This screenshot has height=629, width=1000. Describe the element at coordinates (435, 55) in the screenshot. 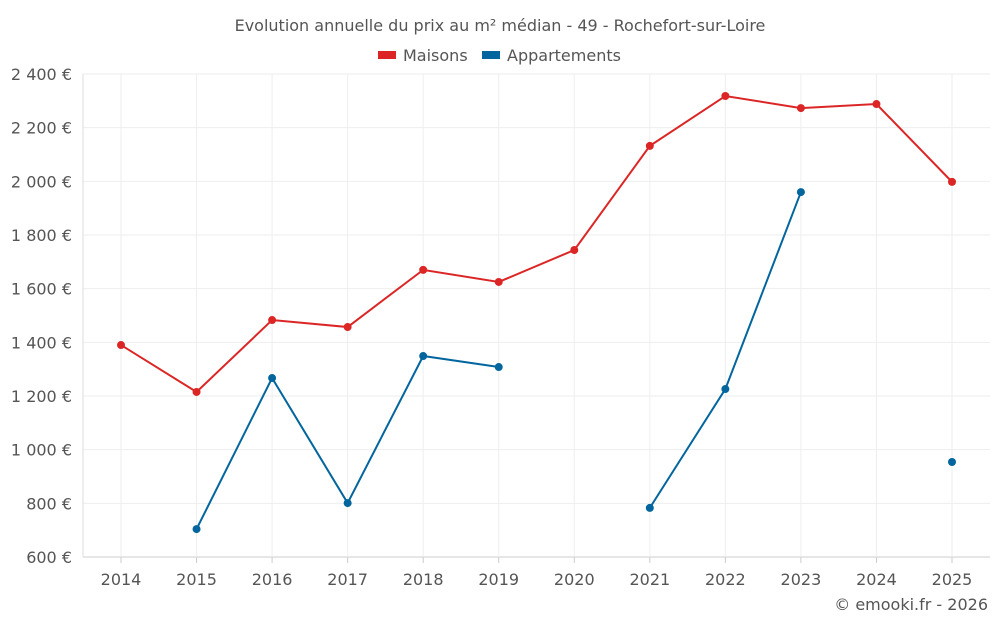

I see `legend-label-maisons: Maisons` at that location.